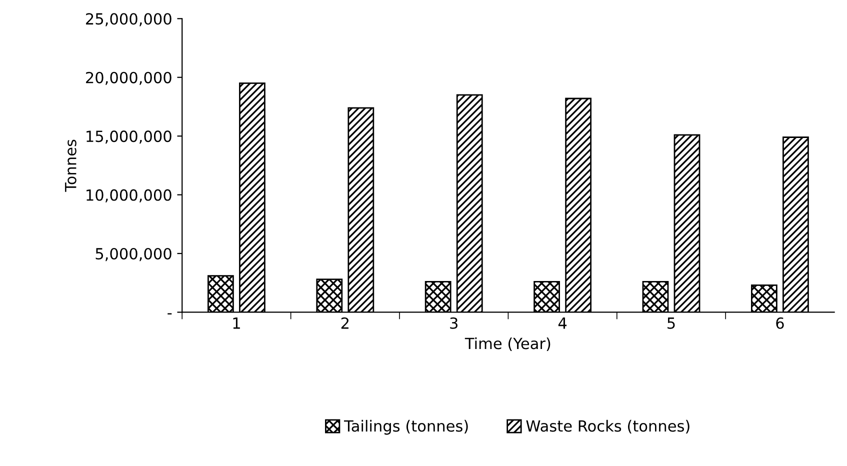 This screenshot has height=466, width=847. I want to click on x-tick-label: 1, so click(236, 323).